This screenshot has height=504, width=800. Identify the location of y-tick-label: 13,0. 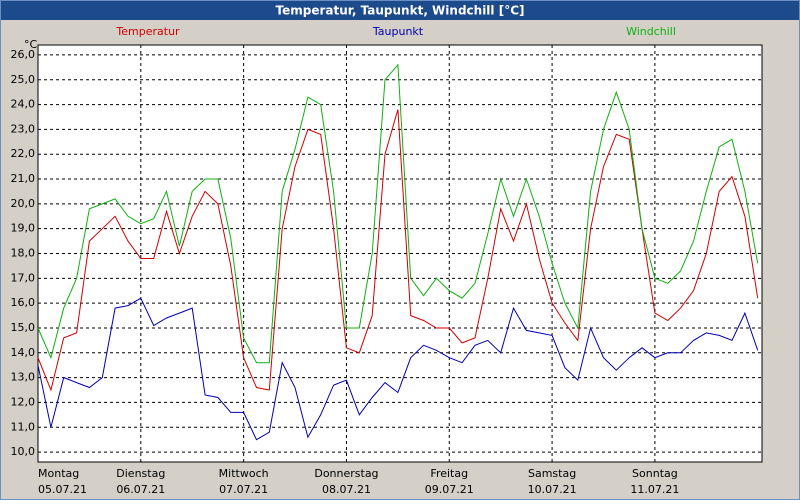
(23, 377).